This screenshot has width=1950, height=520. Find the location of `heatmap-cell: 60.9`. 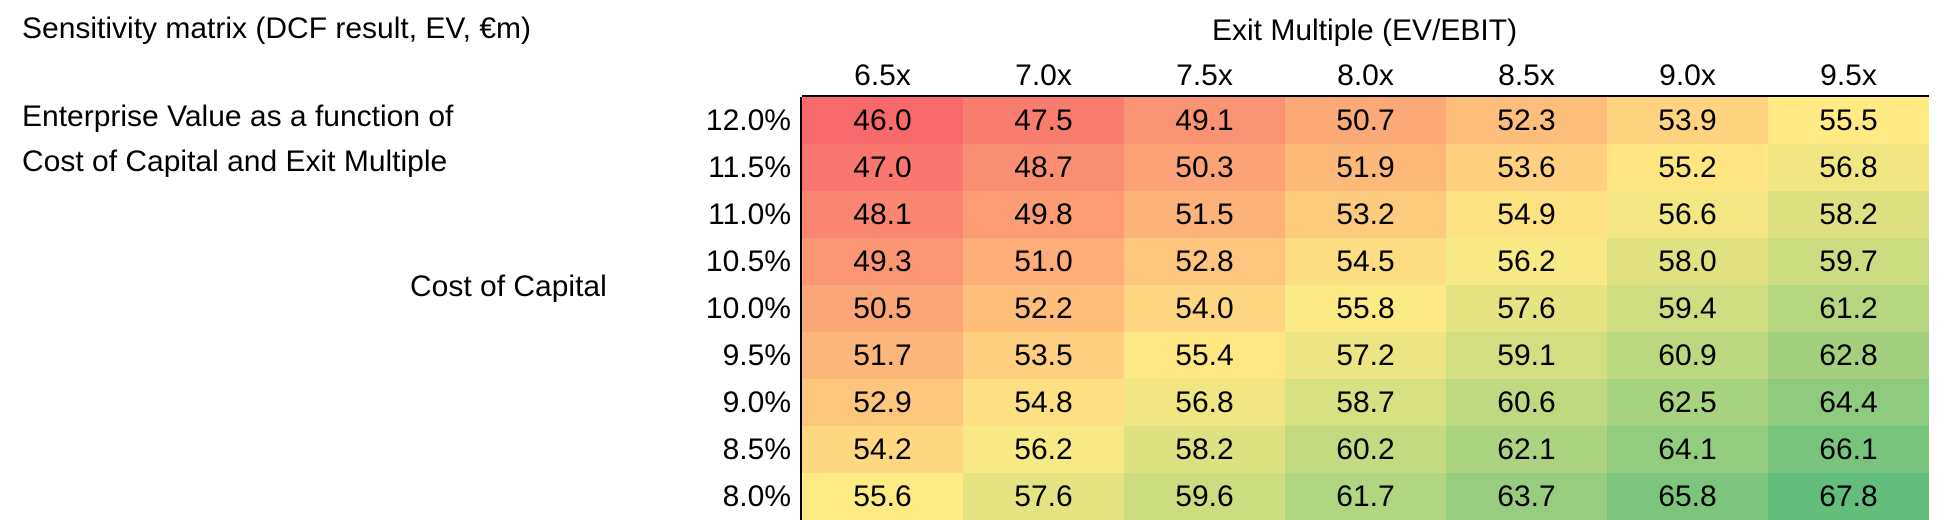

heatmap-cell: 60.9 is located at coordinates (1687, 355).